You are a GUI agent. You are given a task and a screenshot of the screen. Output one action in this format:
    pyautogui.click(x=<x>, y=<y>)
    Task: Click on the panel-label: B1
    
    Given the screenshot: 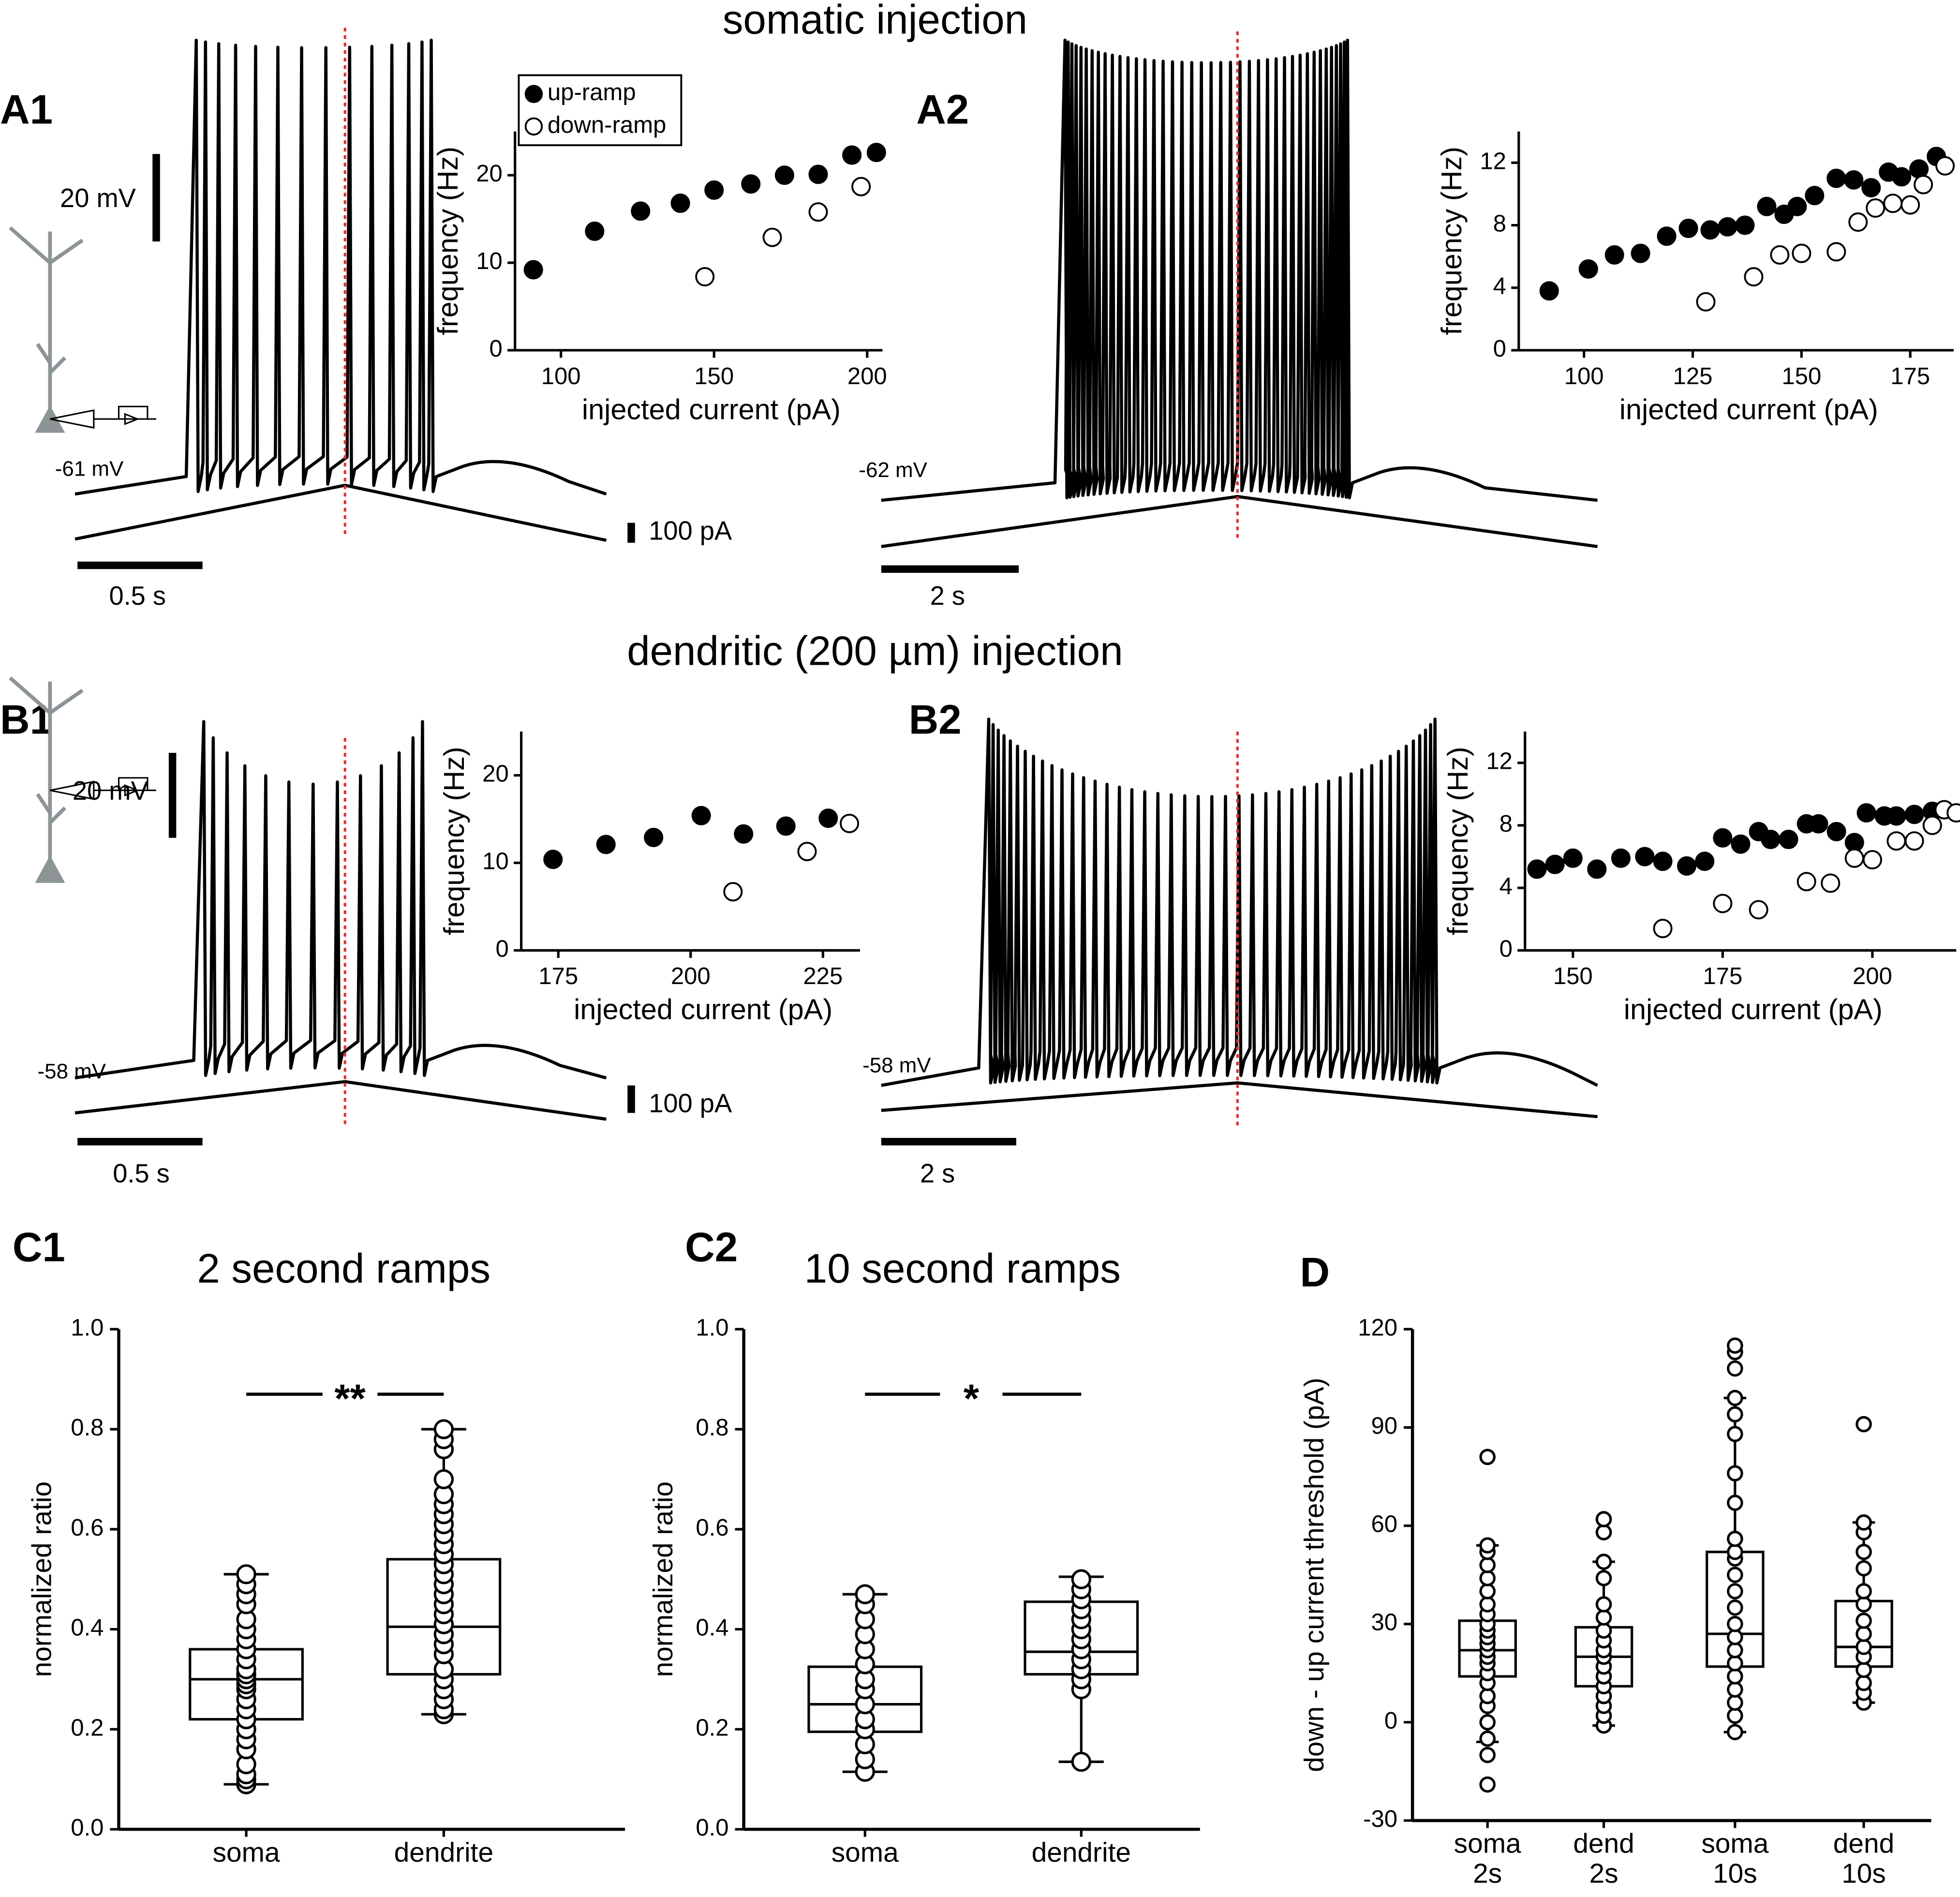 What is the action you would take?
    pyautogui.click(x=26, y=720)
    